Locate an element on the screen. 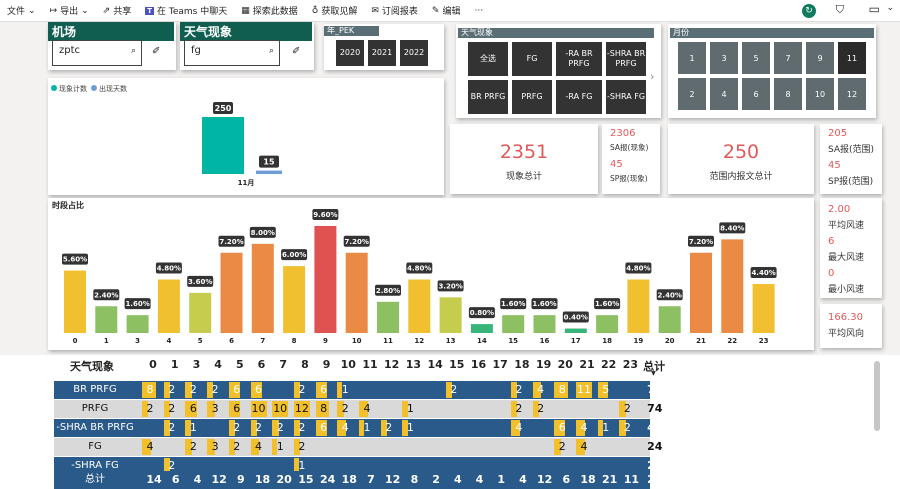 The width and height of the screenshot is (900, 489). month-7-button: 7 is located at coordinates (788, 58).